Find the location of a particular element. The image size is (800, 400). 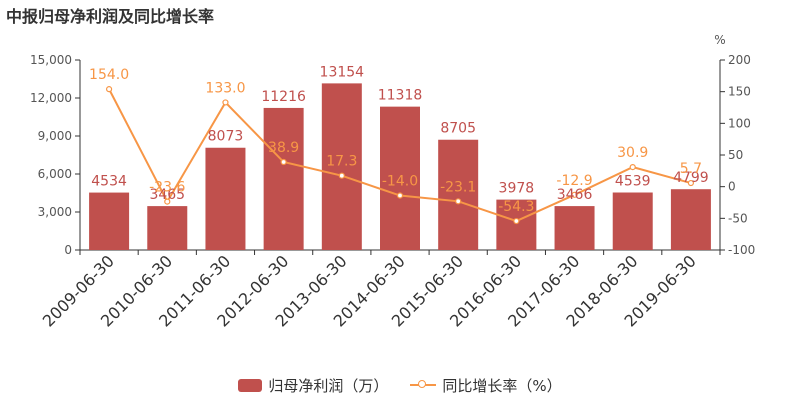

legend-bar-swatch is located at coordinates (250, 385).